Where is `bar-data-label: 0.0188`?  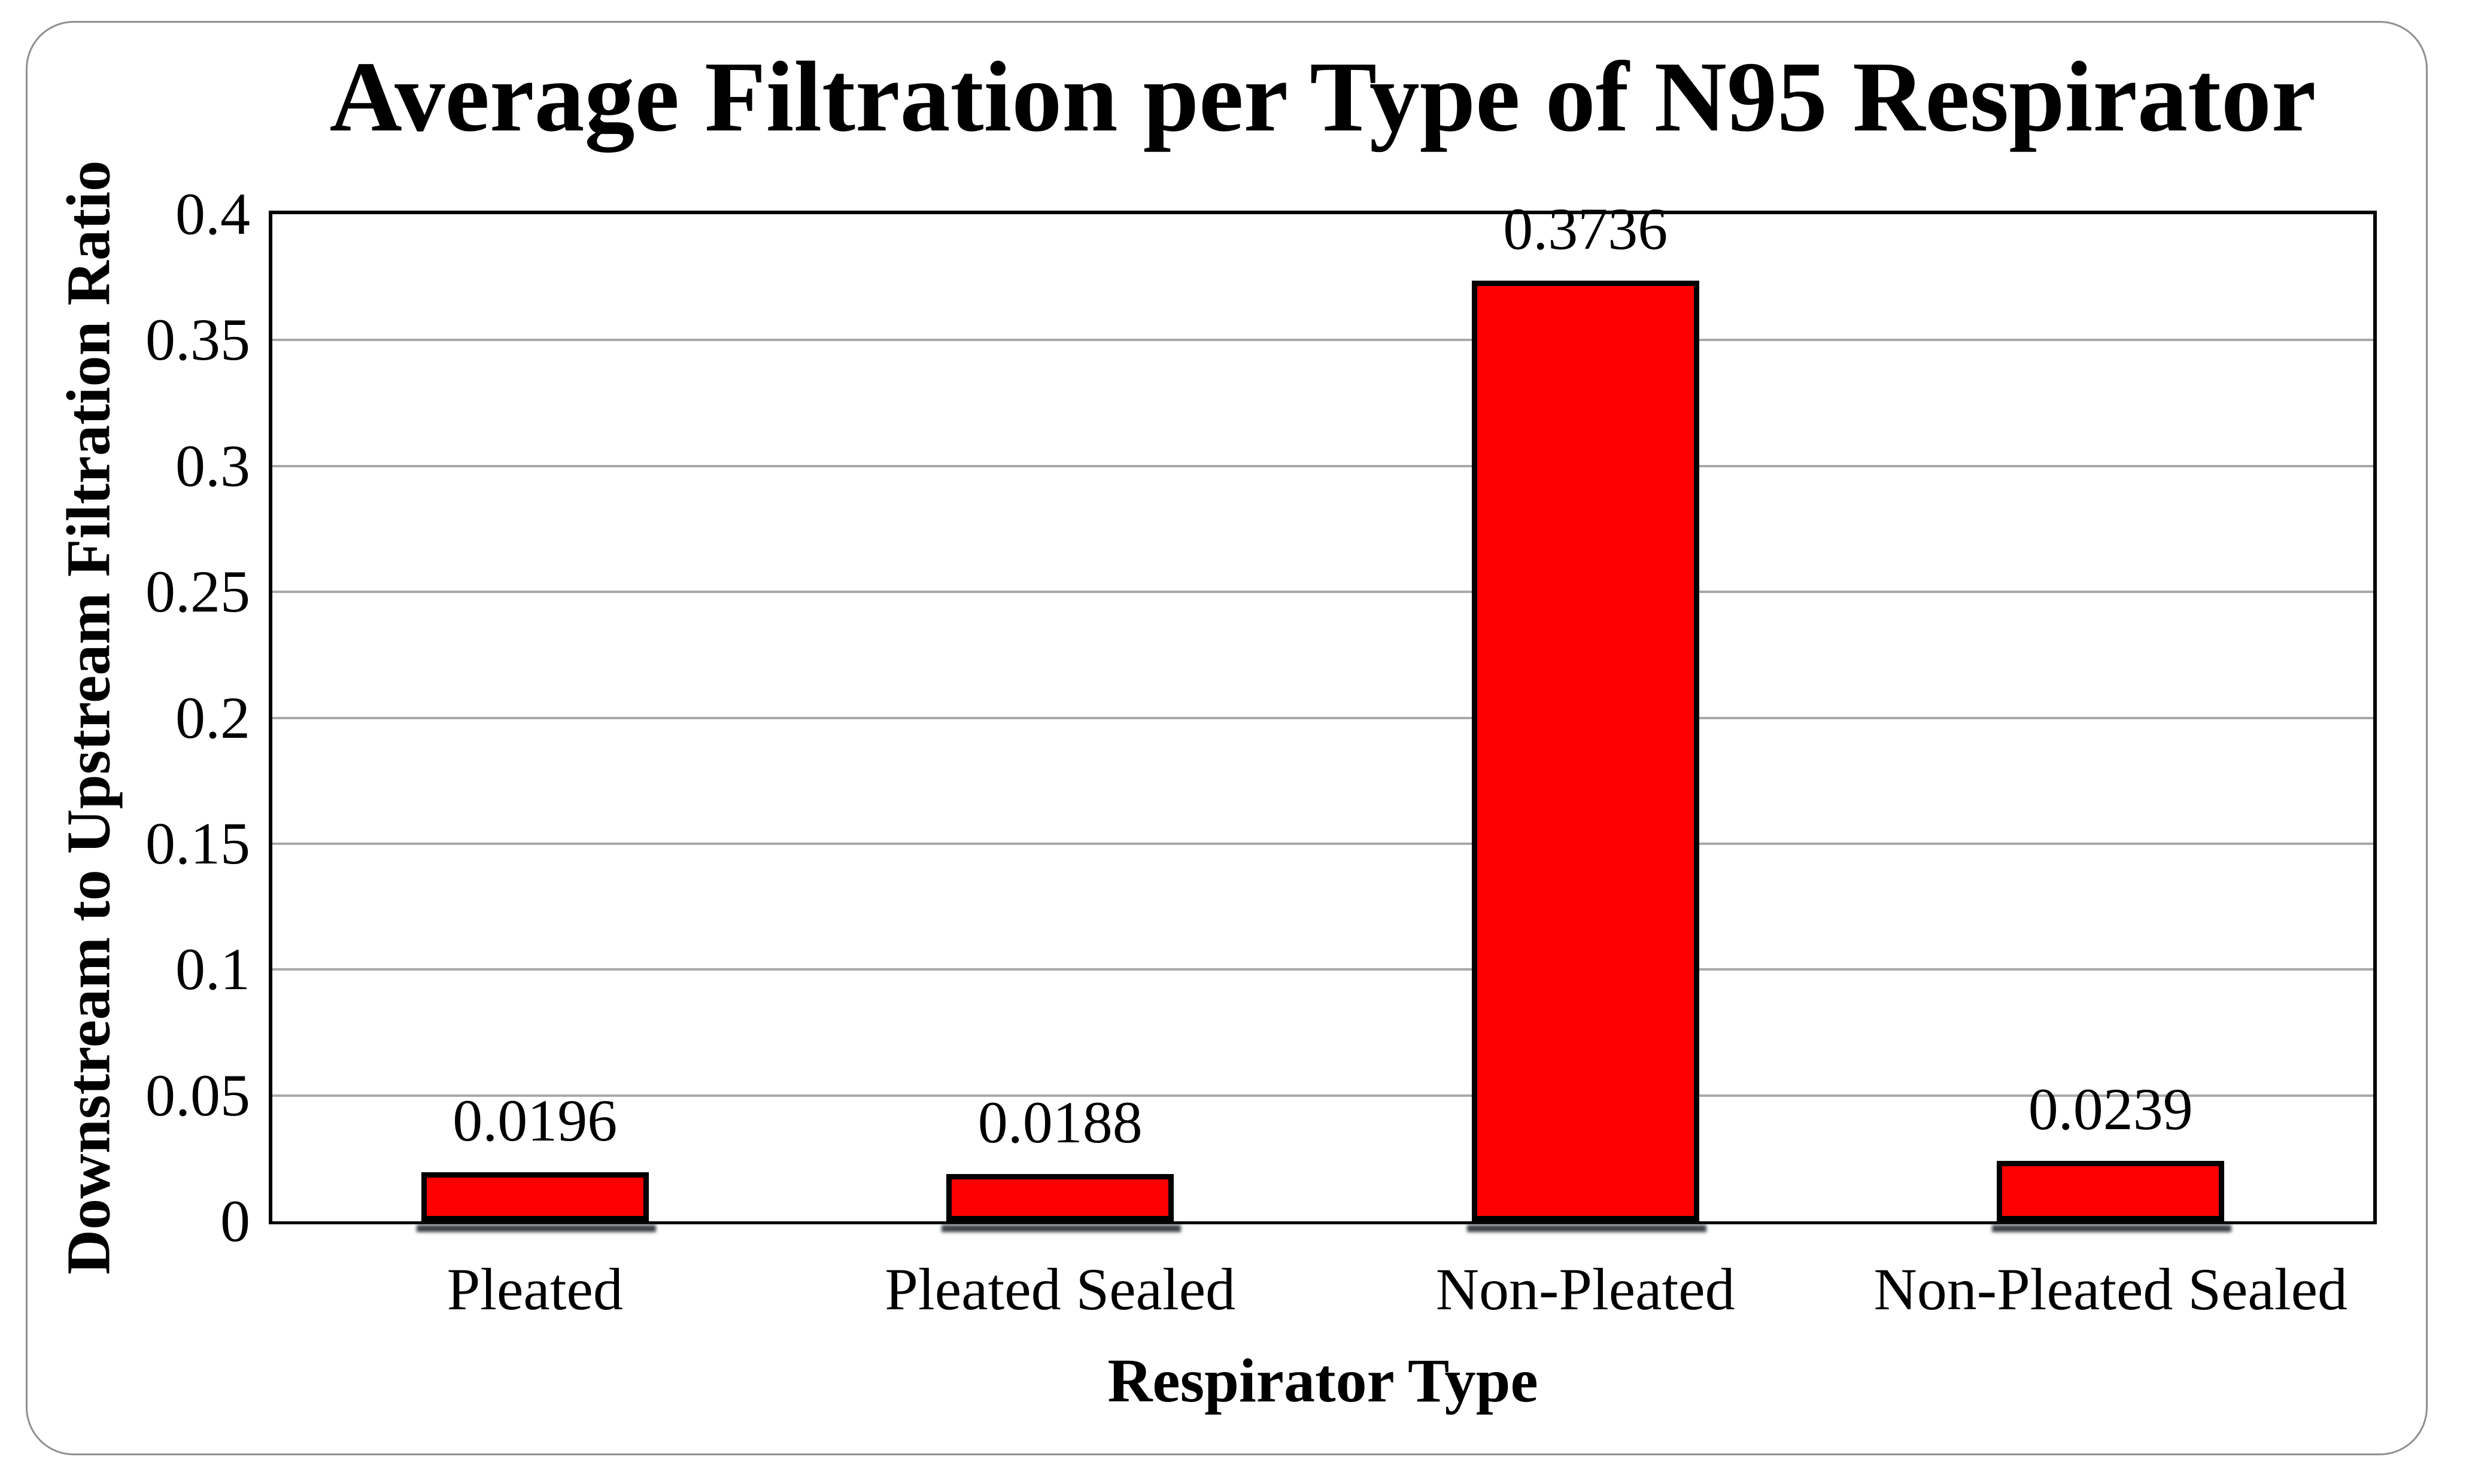
bar-data-label: 0.0188 is located at coordinates (1060, 1121).